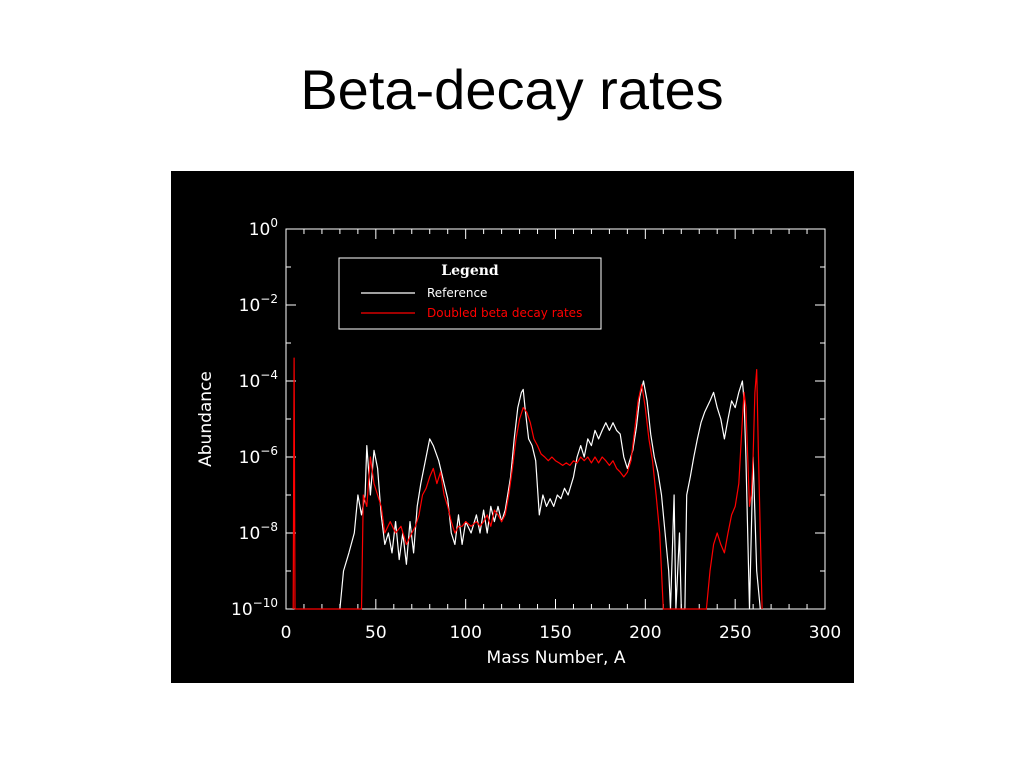  Describe the element at coordinates (206, 419) in the screenshot. I see `y-axis-label: Abundance` at that location.